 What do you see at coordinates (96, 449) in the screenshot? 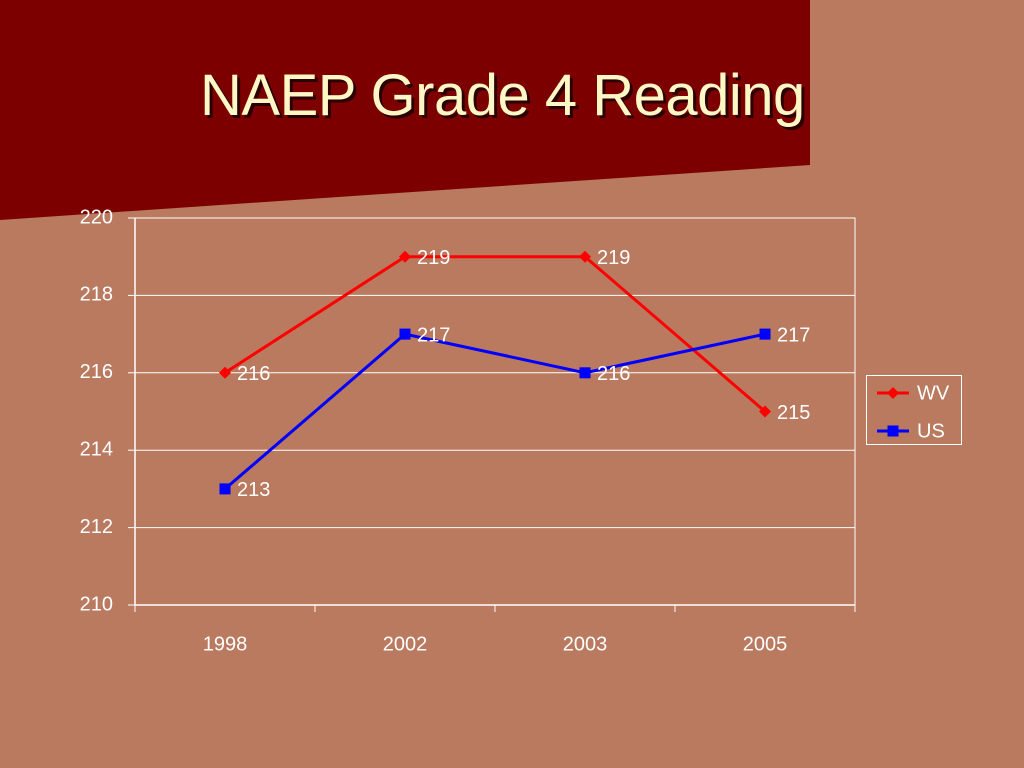
I see `y-tick-label-214: 214` at bounding box center [96, 449].